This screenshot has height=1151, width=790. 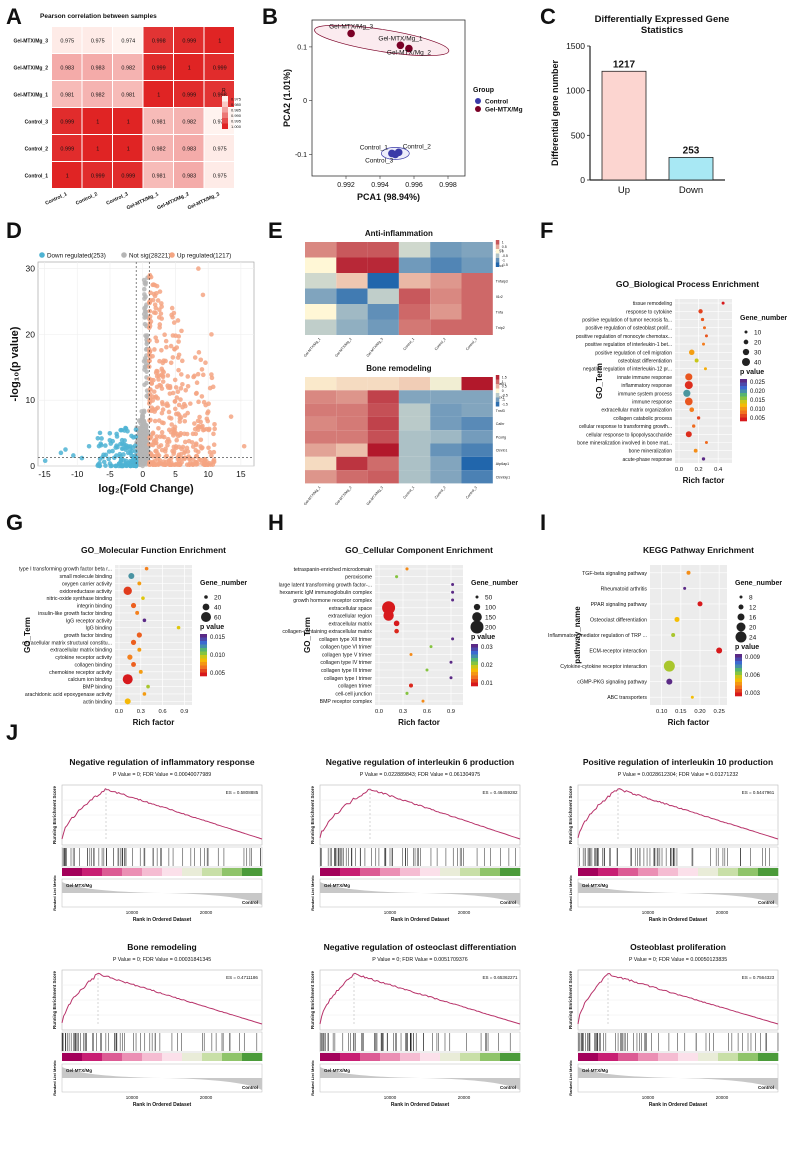 I want to click on row-label: Tnfaip3, so click(x=502, y=281).